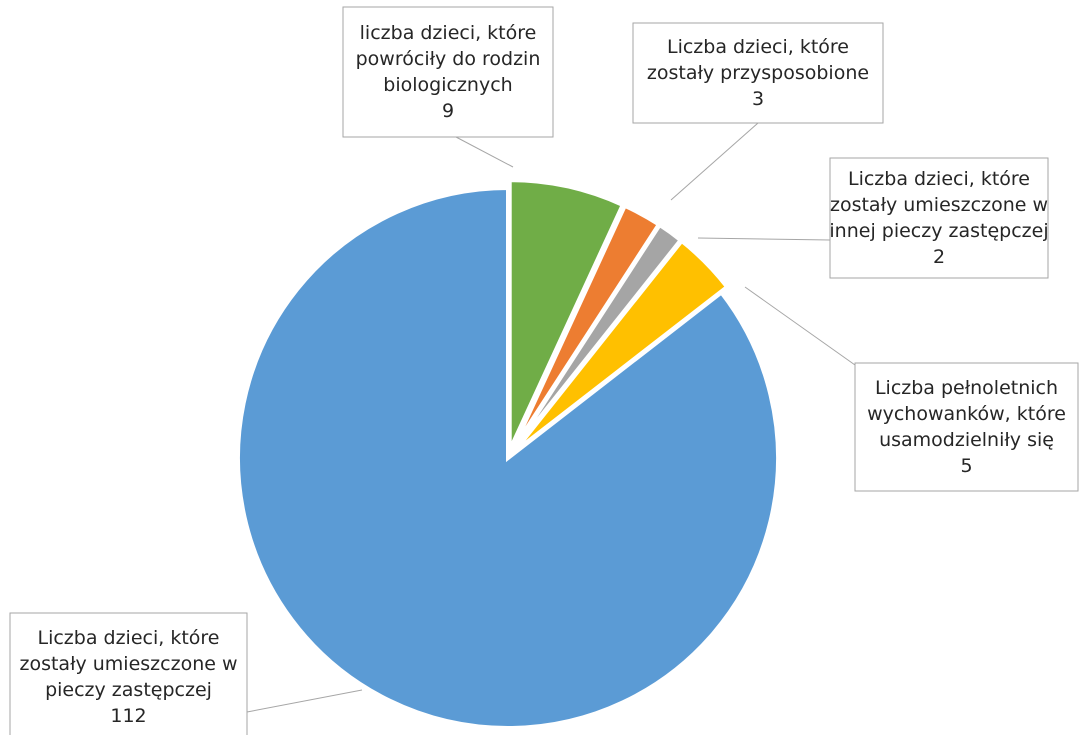 Image resolution: width=1081 pixels, height=735 pixels. I want to click on slice-label-line: zostały przysposobione, so click(758, 73).